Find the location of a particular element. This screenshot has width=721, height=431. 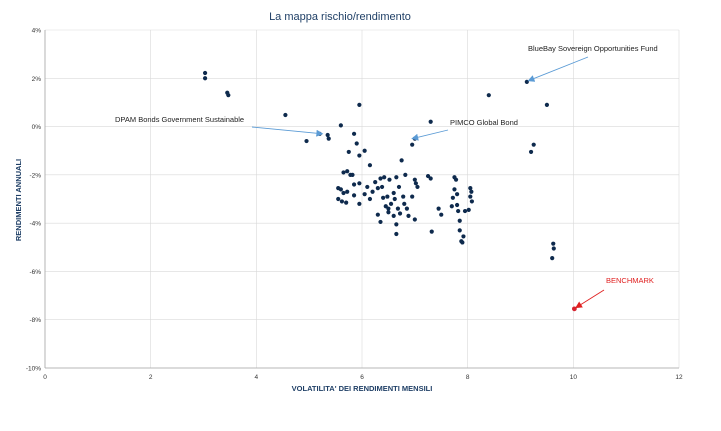

annotation-label: DPAM Bonds Government Sustainable is located at coordinates (179, 119).